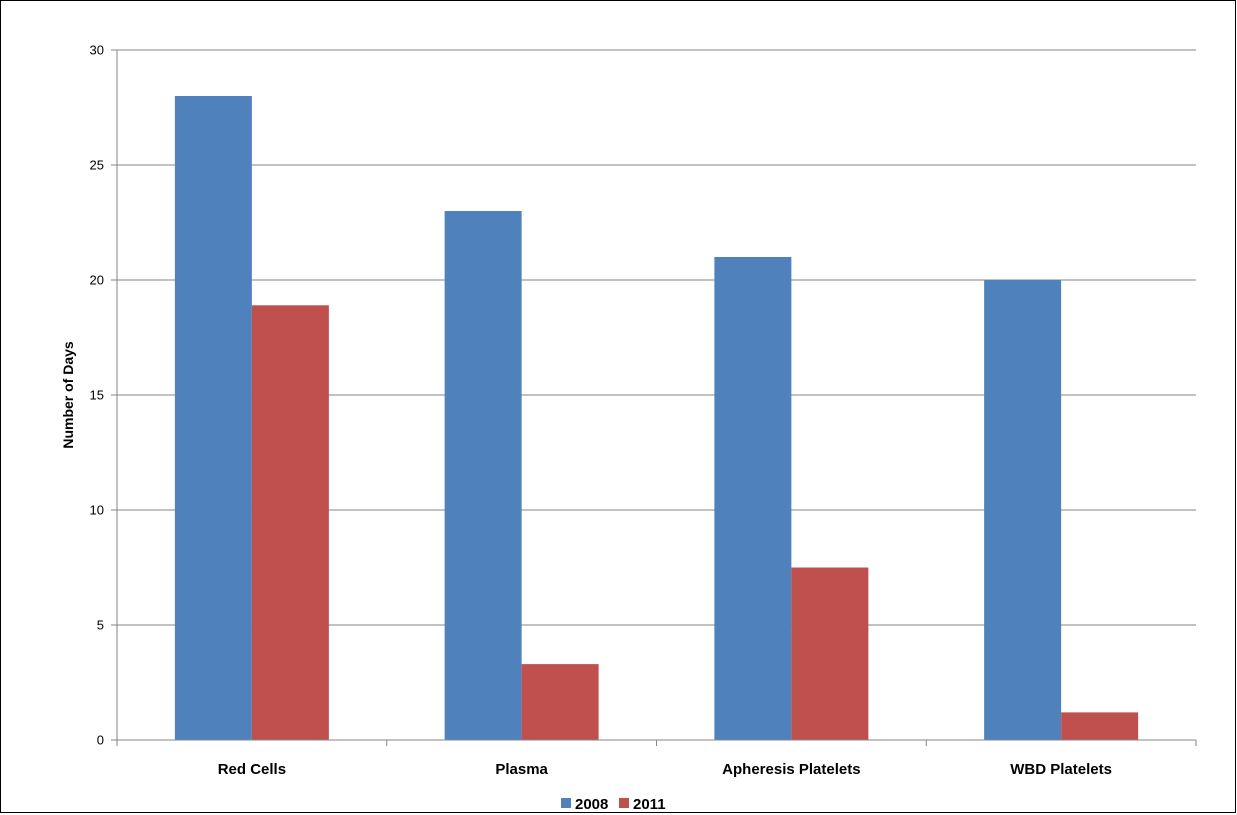 This screenshot has width=1237, height=815. I want to click on x-tick-label: WBD Platelets, so click(1061, 769).